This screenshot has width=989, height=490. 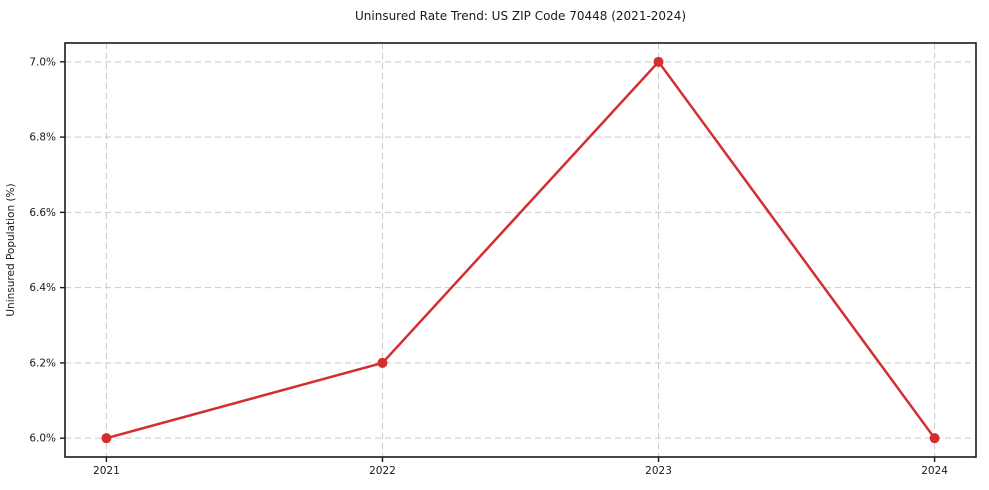 I want to click on x-tick-label: 2024, so click(x=934, y=471).